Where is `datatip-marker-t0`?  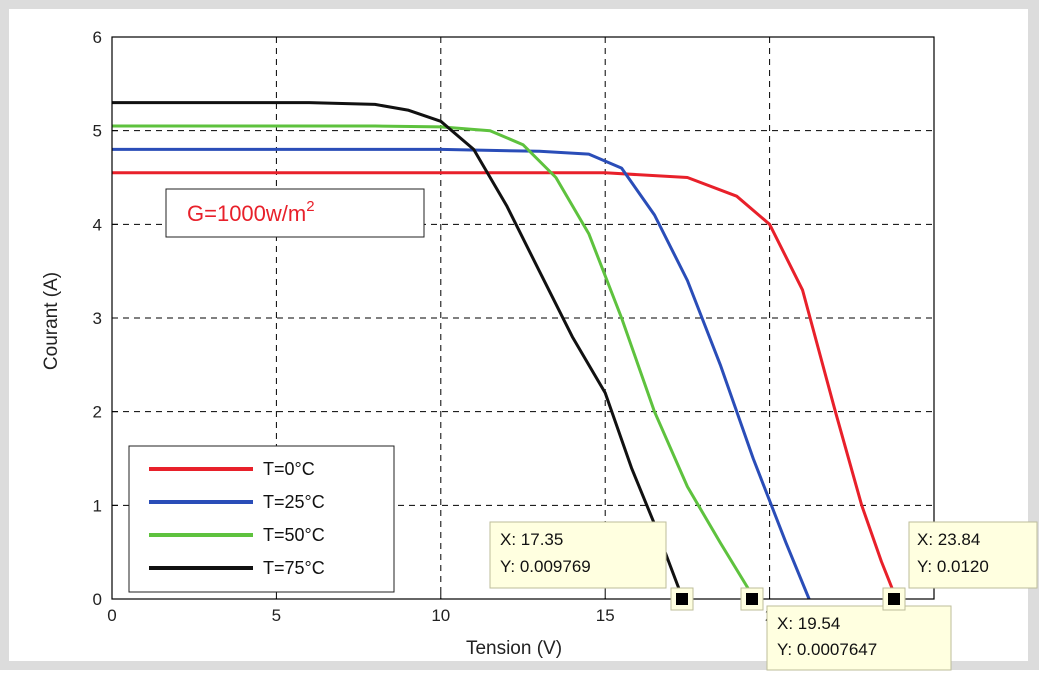 datatip-marker-t0 is located at coordinates (894, 599).